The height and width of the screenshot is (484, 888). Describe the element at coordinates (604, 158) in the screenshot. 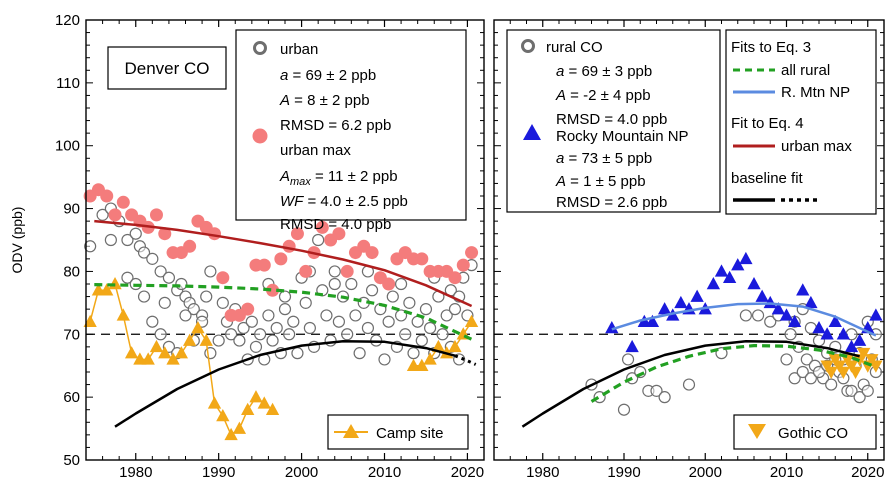

I see `legend-rmnp-a: a = 73 ± 5 ppb` at that location.